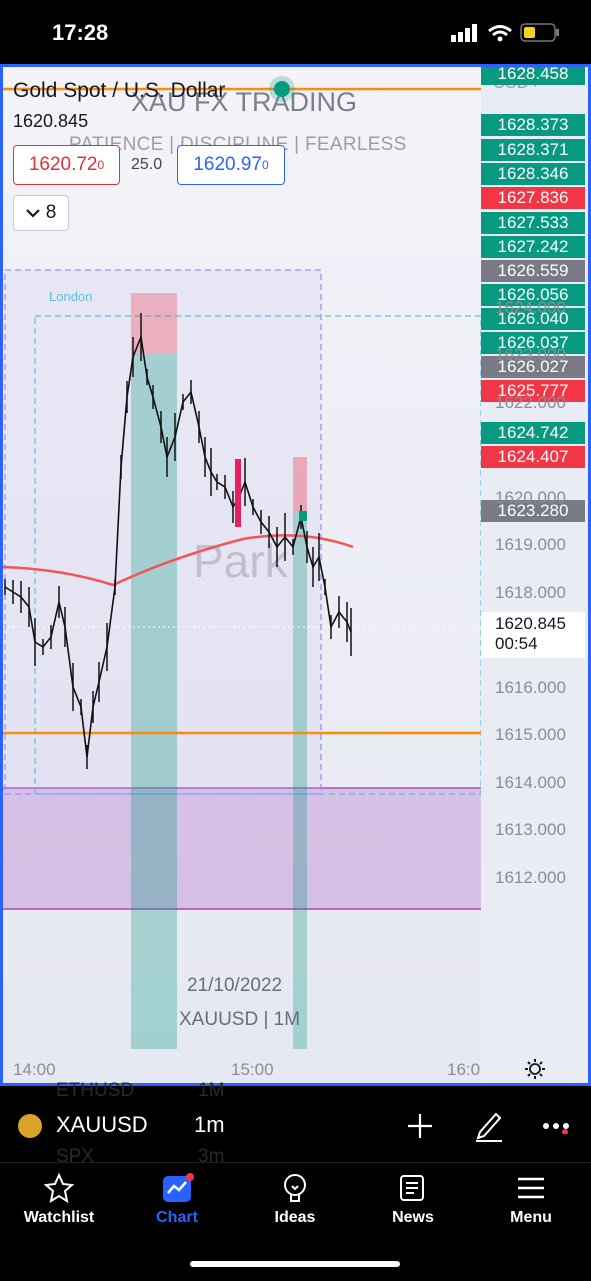 The height and width of the screenshot is (1281, 591). Describe the element at coordinates (235, 985) in the screenshot. I see `date-label: 21/10/2022` at that location.